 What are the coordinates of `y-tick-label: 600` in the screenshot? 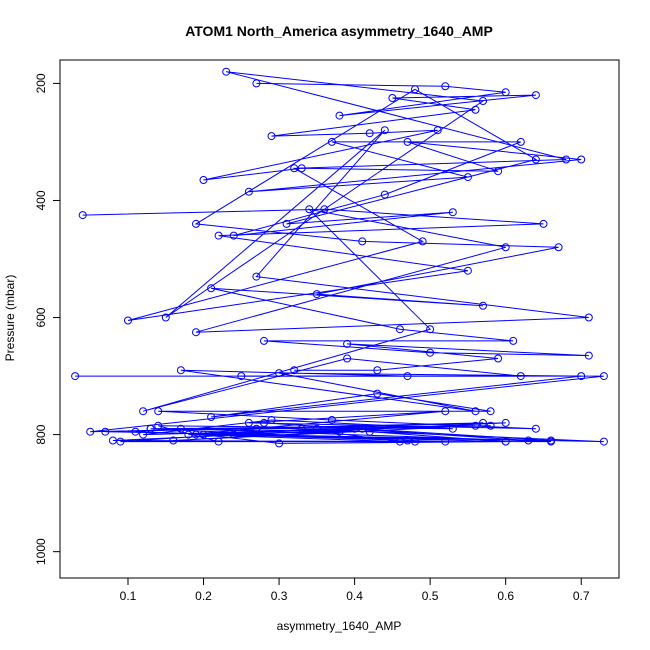 It's located at (41, 317).